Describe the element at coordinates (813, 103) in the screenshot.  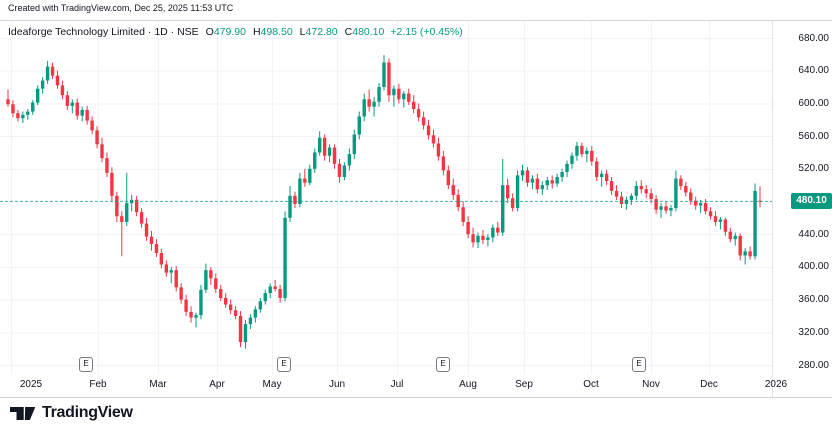
I see `price-tick-label: 600.00` at that location.